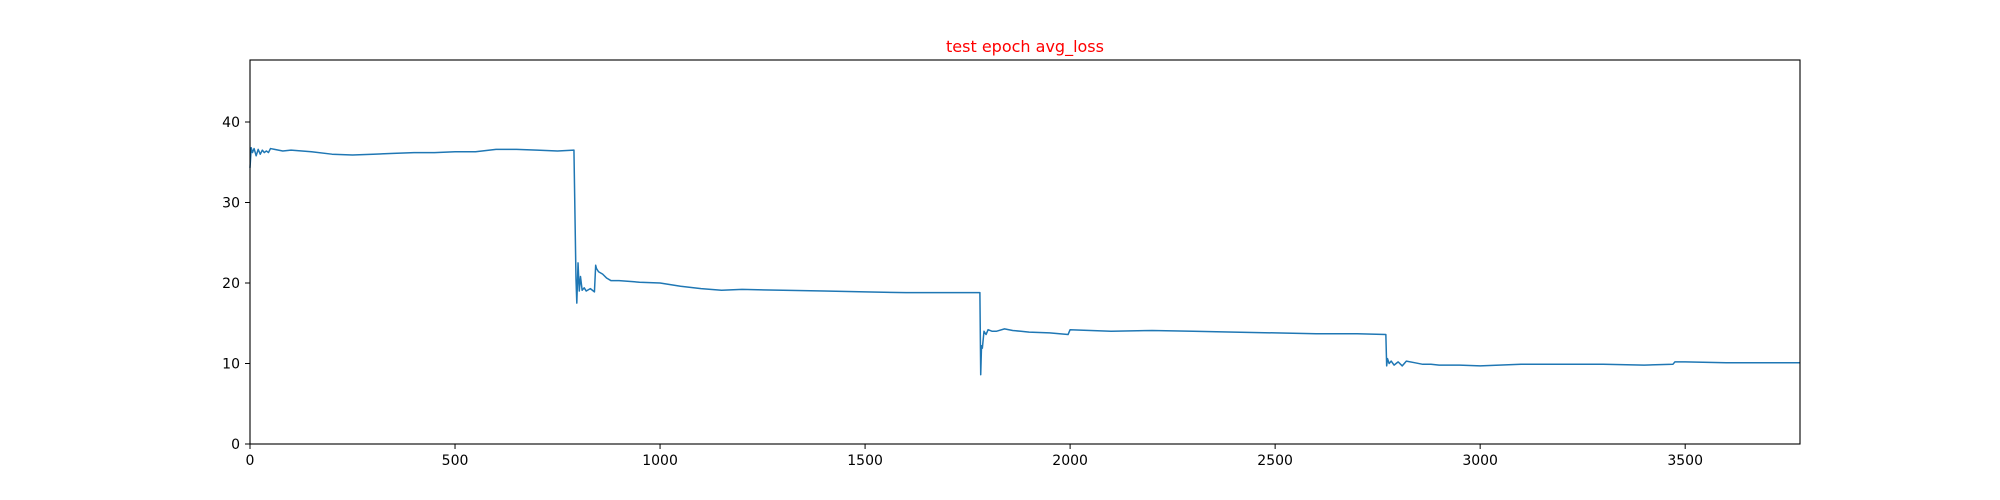 The image size is (2000, 500). What do you see at coordinates (660, 461) in the screenshot?
I see `x-tick-label: 1000` at bounding box center [660, 461].